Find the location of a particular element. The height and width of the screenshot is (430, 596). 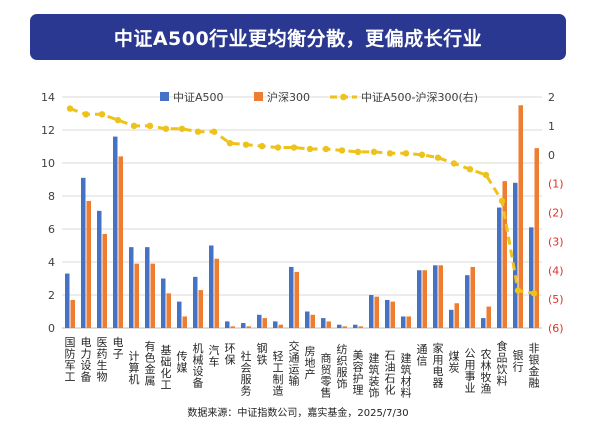

x-tick-label: 国防军工 is located at coordinates (70, 360).